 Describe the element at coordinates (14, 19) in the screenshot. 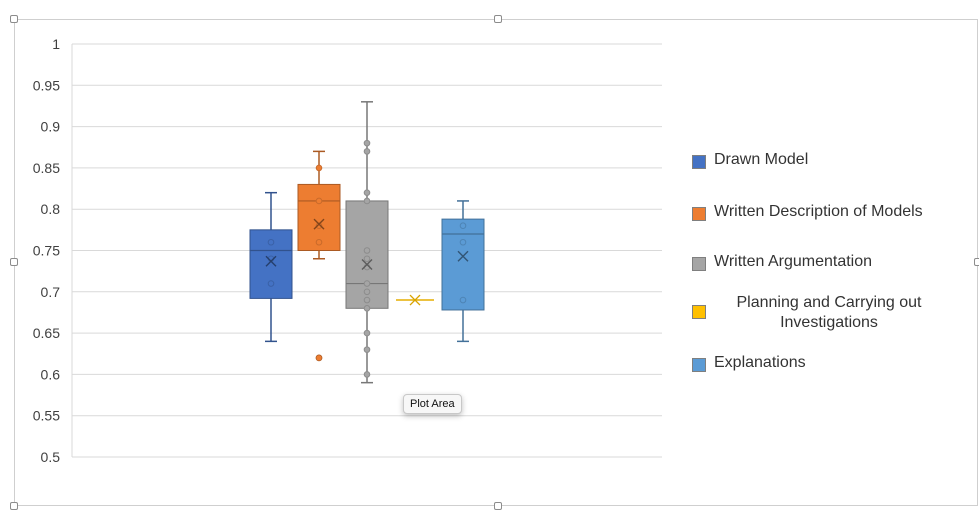

I see `resize-handle-top-left` at that location.